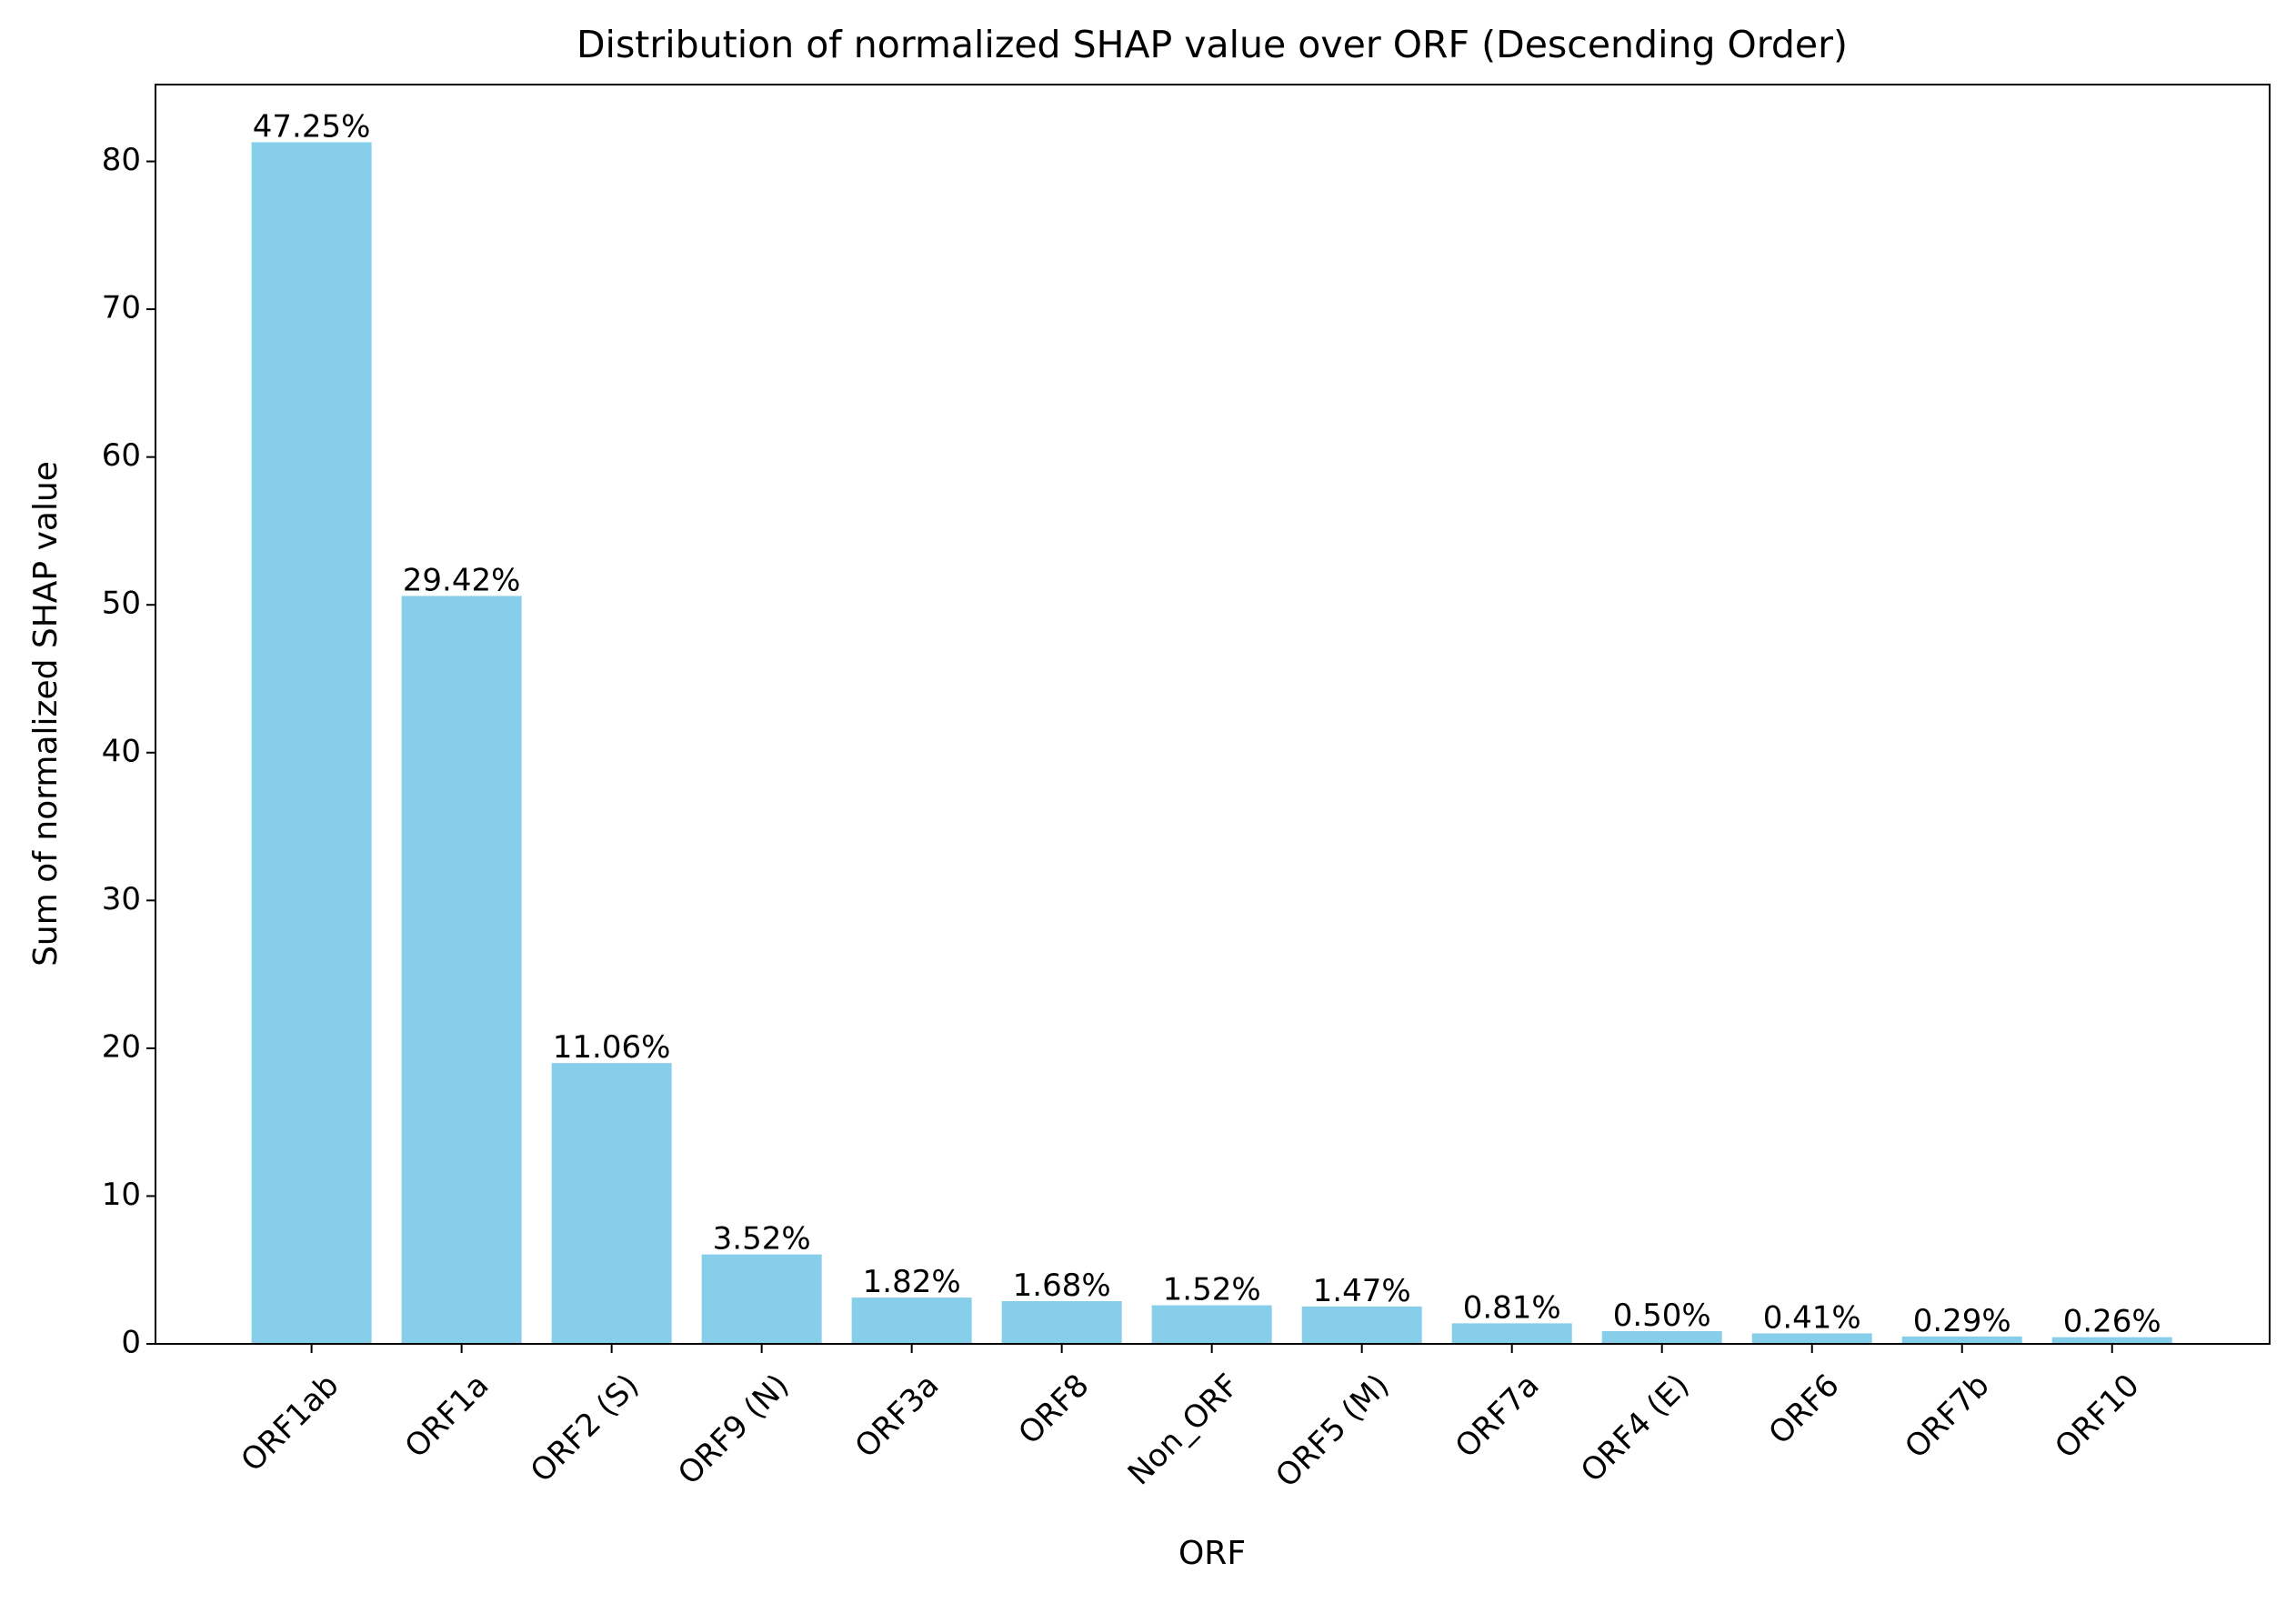 The image size is (2296, 1603). I want to click on y-tick-label: 30, so click(122, 899).